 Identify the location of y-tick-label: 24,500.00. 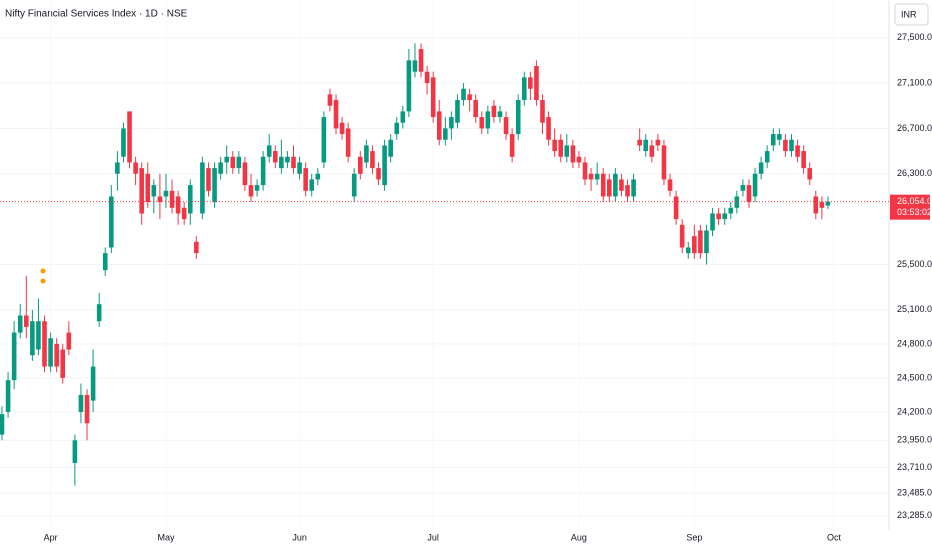
(914, 377).